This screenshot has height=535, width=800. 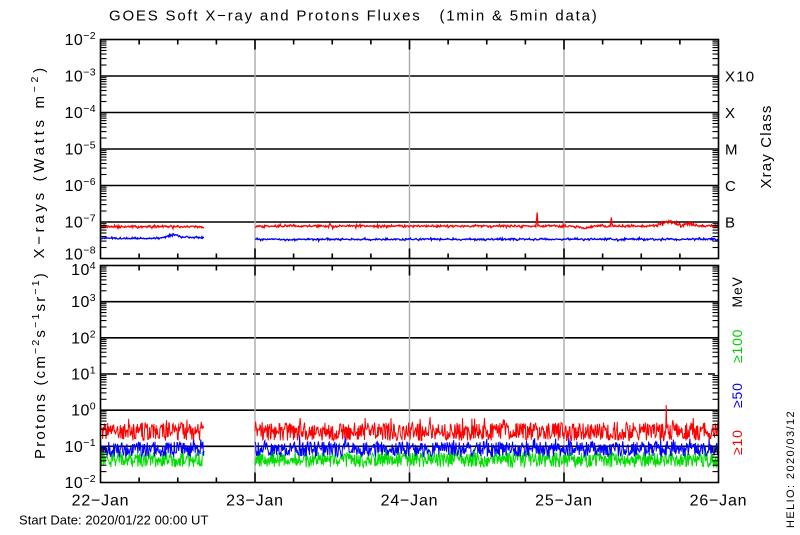 What do you see at coordinates (730, 113) in the screenshot?
I see `svg-text: X` at bounding box center [730, 113].